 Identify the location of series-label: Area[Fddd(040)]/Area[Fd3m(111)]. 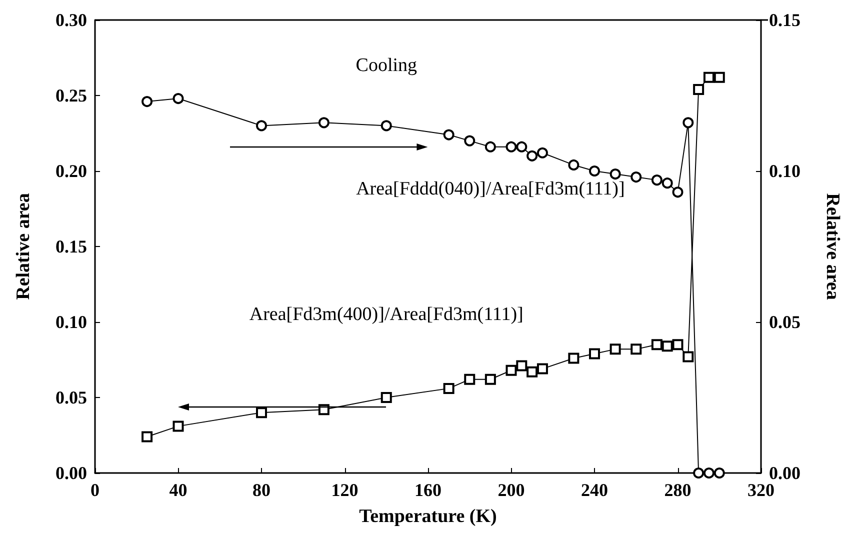
(490, 189).